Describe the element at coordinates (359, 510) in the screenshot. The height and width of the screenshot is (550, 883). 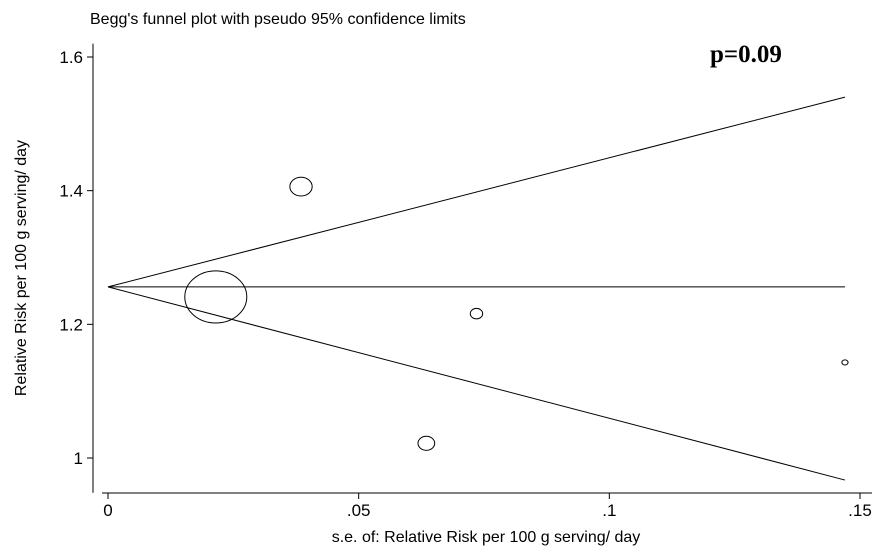
I see `x-tick-label: .05` at that location.